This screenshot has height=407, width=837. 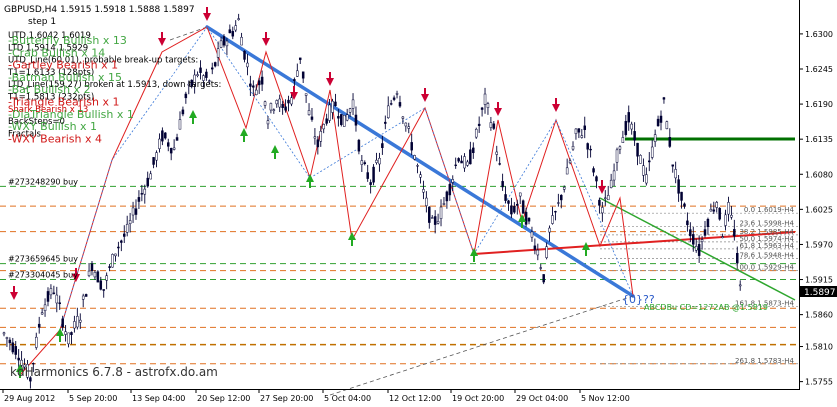 I want to click on pattern-count-line: -WXY Bullish x 1, so click(x=52, y=126).